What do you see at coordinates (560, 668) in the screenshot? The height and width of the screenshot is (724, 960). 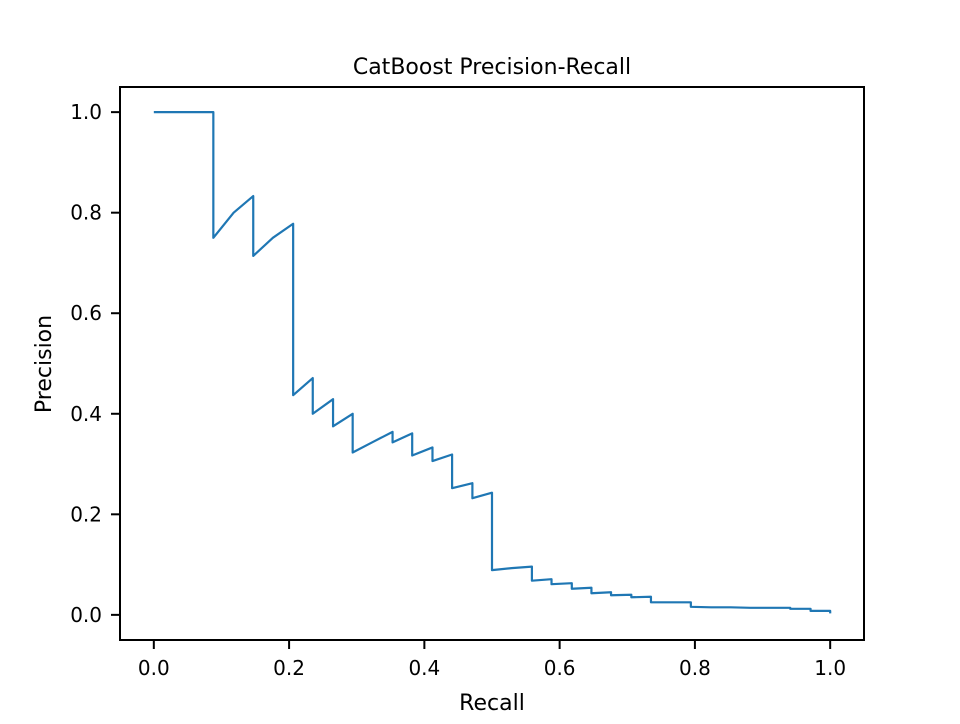 I see `x-tick-label: 0.6` at bounding box center [560, 668].